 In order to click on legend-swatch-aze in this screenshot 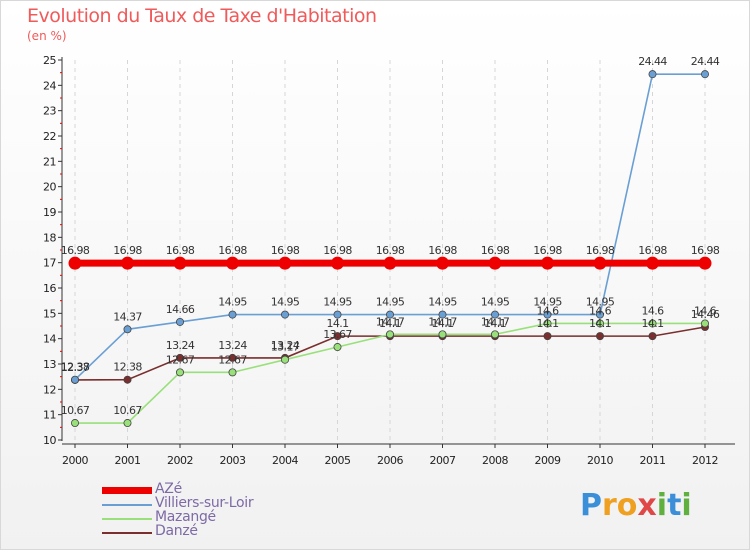, I will do `click(127, 490)`.